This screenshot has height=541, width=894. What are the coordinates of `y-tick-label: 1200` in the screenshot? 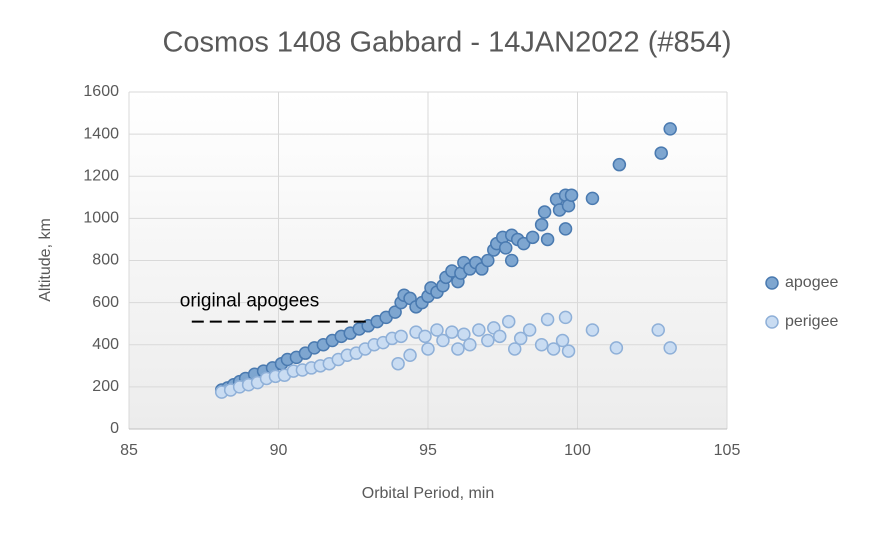 It's located at (101, 175).